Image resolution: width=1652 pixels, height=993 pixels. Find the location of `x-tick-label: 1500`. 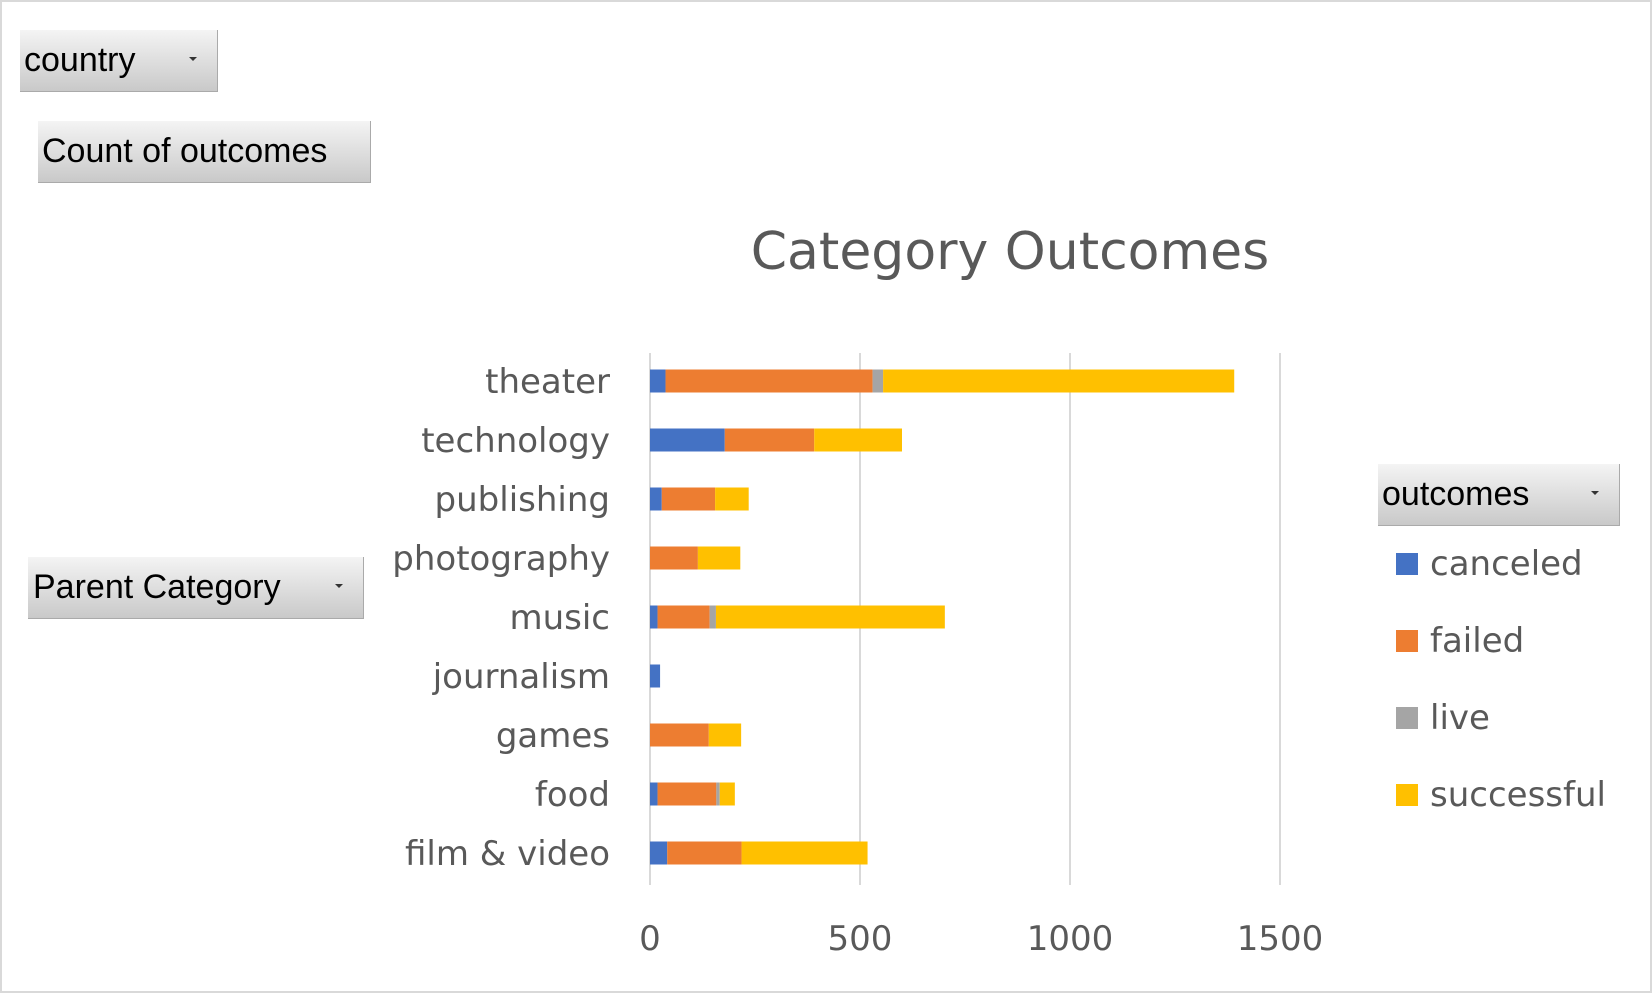

x-tick-label: 1500 is located at coordinates (1280, 939).